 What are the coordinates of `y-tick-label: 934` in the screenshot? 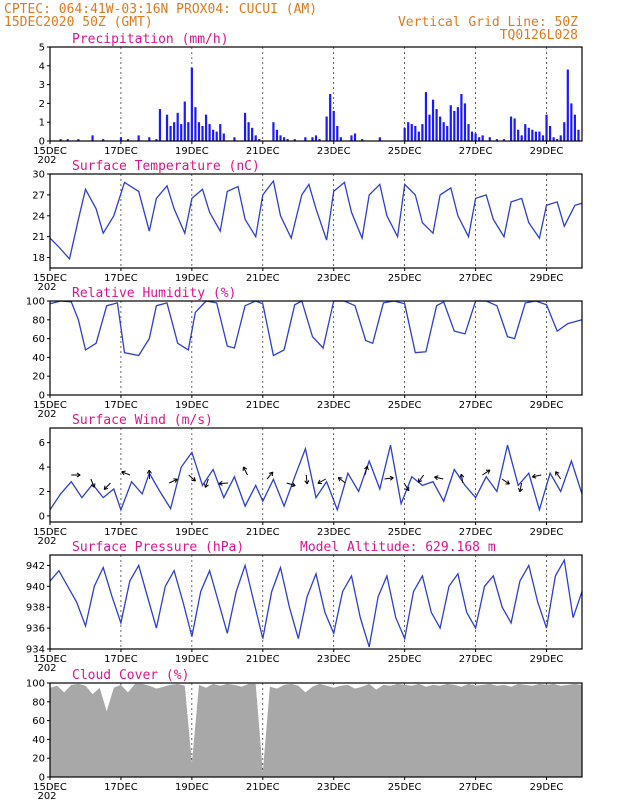 It's located at (35, 650).